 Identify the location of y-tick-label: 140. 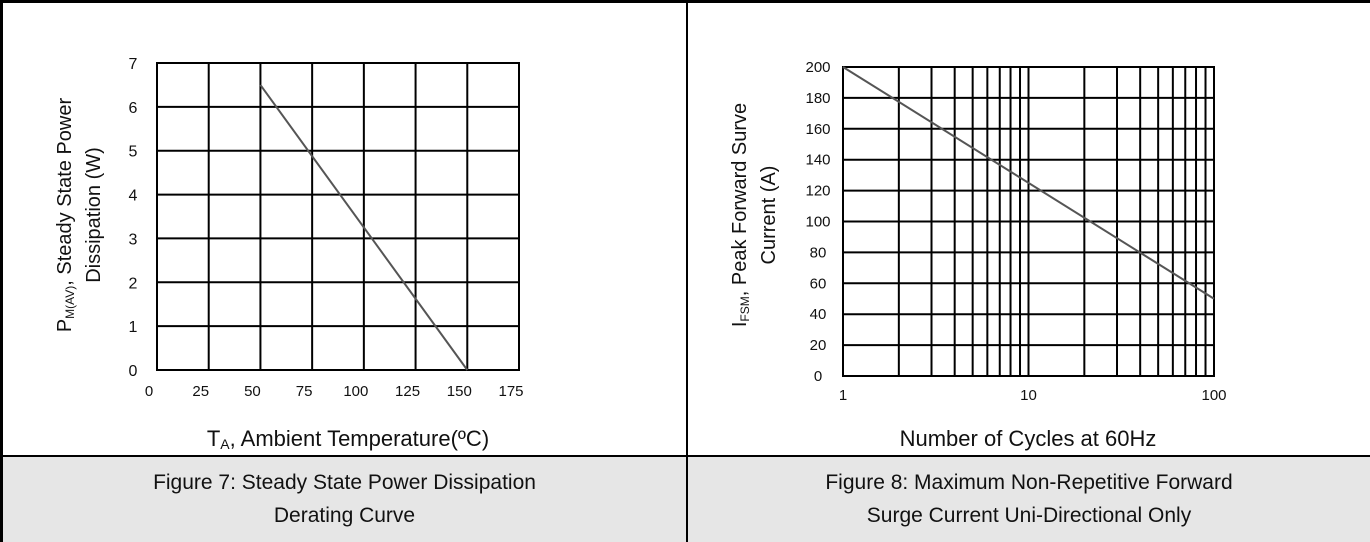
(817, 160).